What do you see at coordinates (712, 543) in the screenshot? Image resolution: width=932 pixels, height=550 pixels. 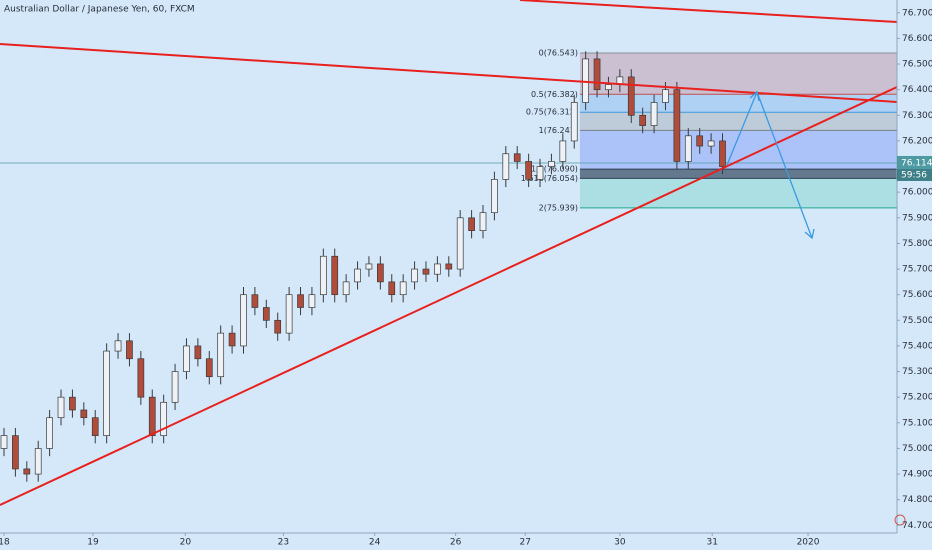 I see `x-tick-label: 31` at bounding box center [712, 543].